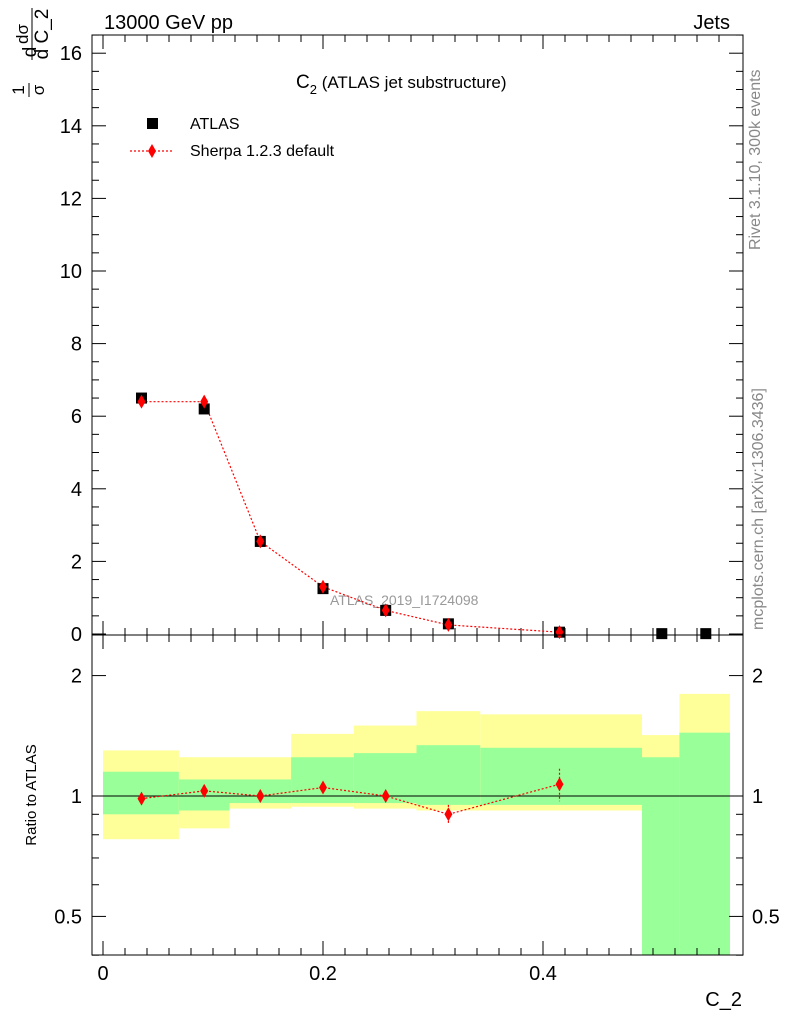 Image resolution: width=786 pixels, height=1024 pixels. Describe the element at coordinates (766, 917) in the screenshot. I see `ratio-y-tick-label-right: 0.5` at that location.